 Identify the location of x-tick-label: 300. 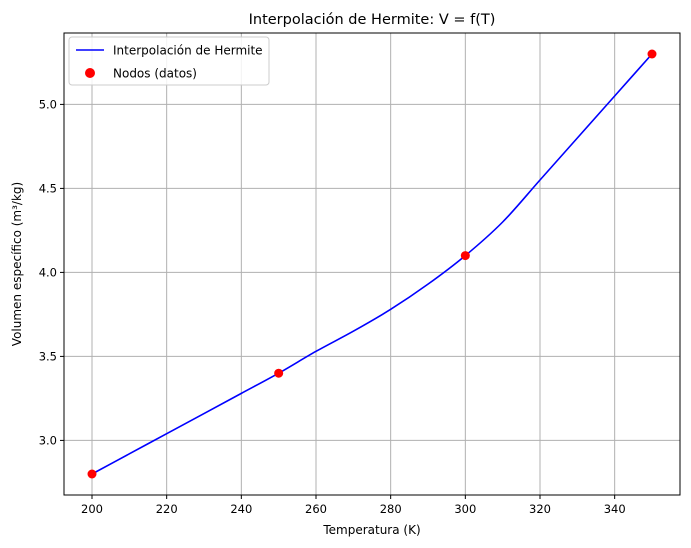
(465, 509).